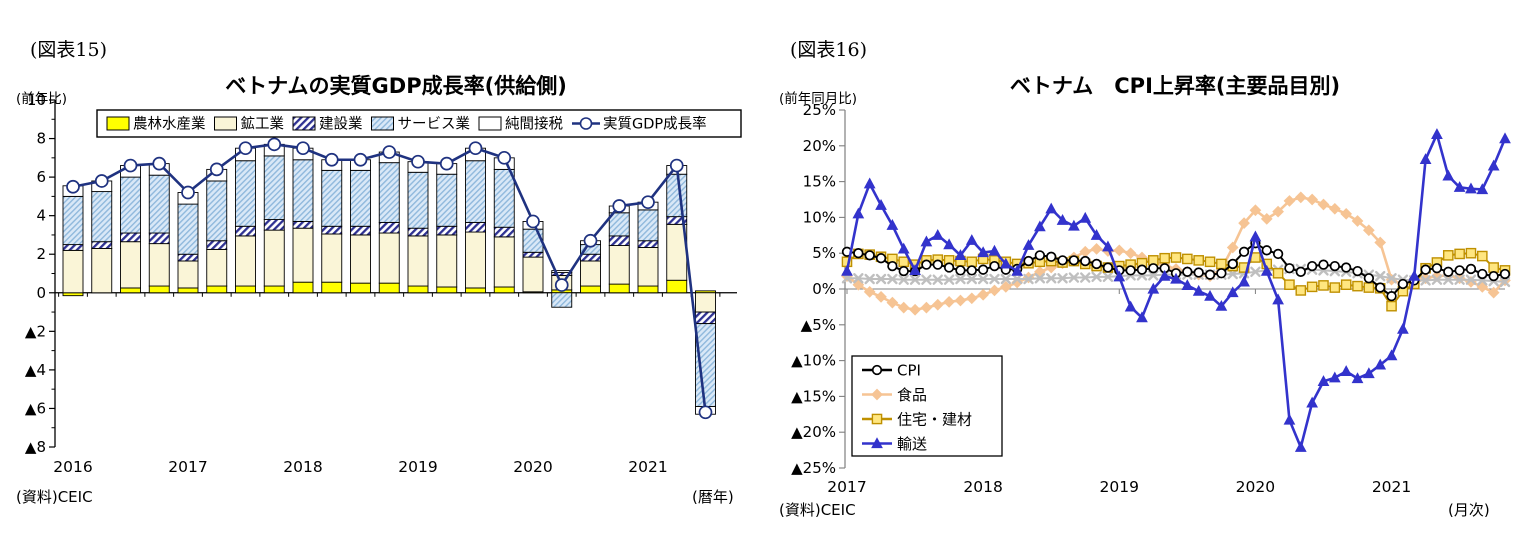 This screenshot has height=542, width=1521. I want to click on y-tick-label: 5%, so click(824, 253).